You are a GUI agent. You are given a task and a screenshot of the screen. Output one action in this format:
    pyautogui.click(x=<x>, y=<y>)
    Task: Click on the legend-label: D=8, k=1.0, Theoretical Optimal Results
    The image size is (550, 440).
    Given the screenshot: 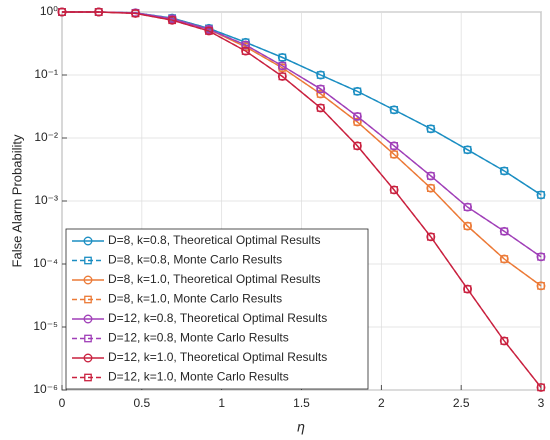 What is the action you would take?
    pyautogui.click(x=214, y=279)
    